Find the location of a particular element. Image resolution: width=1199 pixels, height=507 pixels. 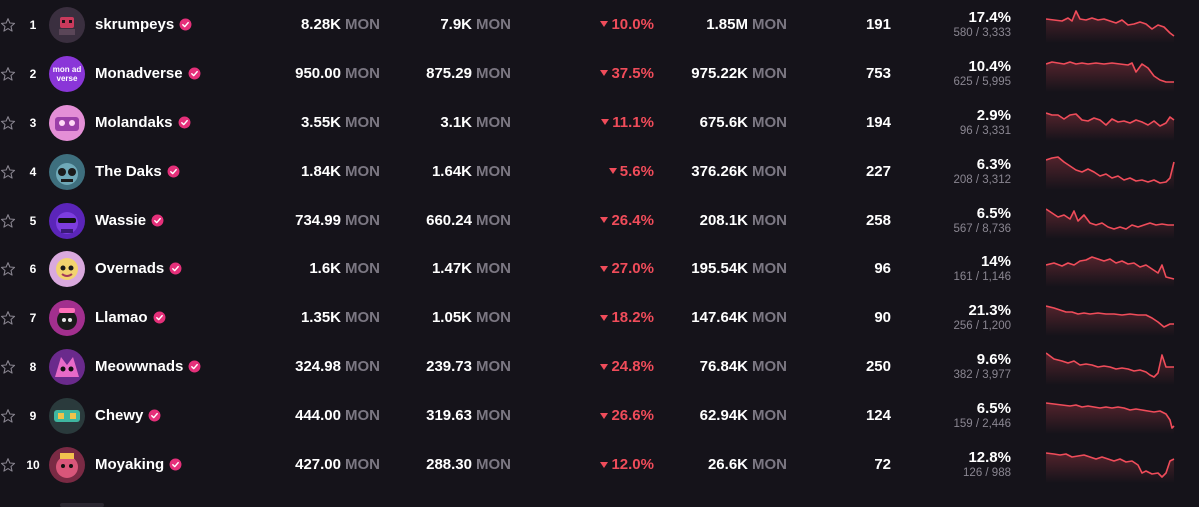

sales-count: 250 is located at coordinates (878, 367).